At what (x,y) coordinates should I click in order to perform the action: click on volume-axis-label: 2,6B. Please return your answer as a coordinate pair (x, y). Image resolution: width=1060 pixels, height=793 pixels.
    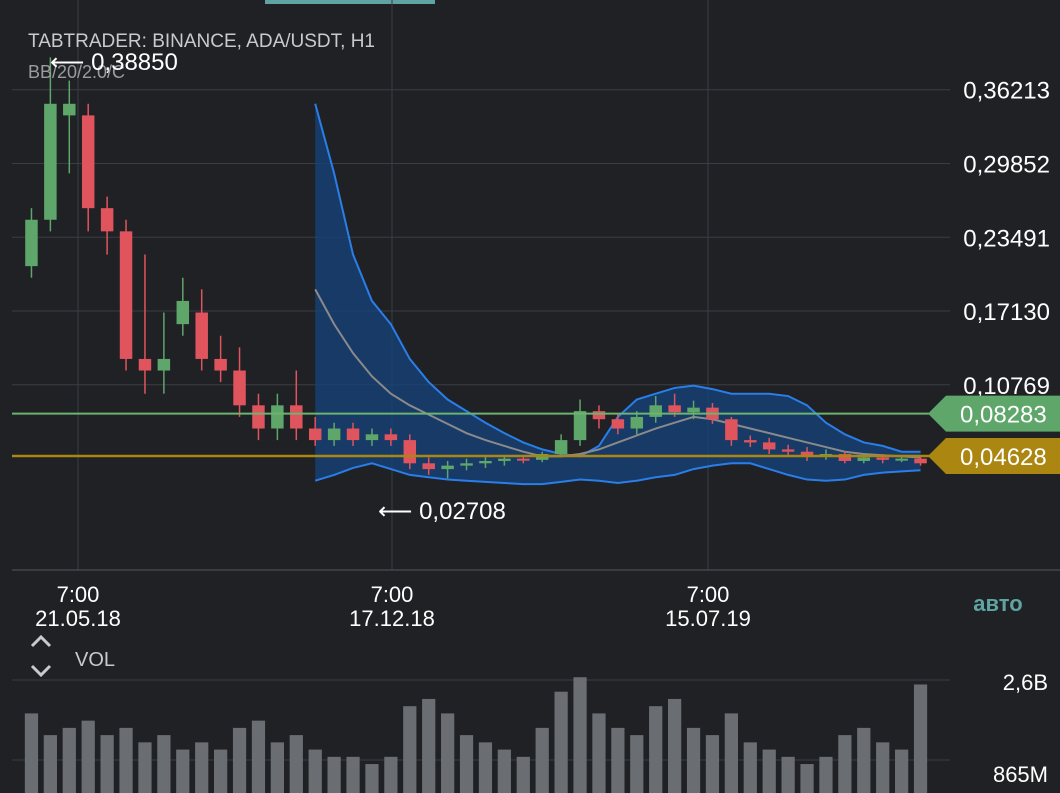
    Looking at the image, I should click on (1025, 682).